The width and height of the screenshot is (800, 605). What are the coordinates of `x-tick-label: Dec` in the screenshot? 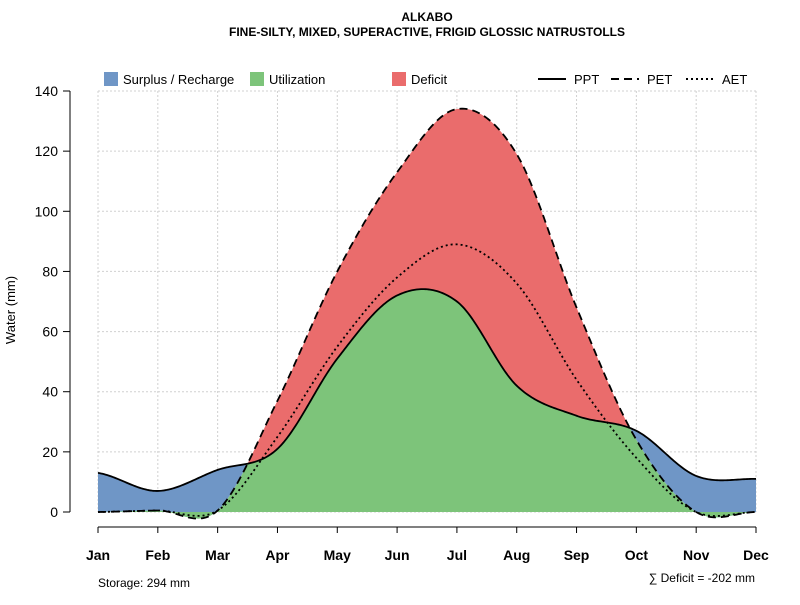 It's located at (756, 555).